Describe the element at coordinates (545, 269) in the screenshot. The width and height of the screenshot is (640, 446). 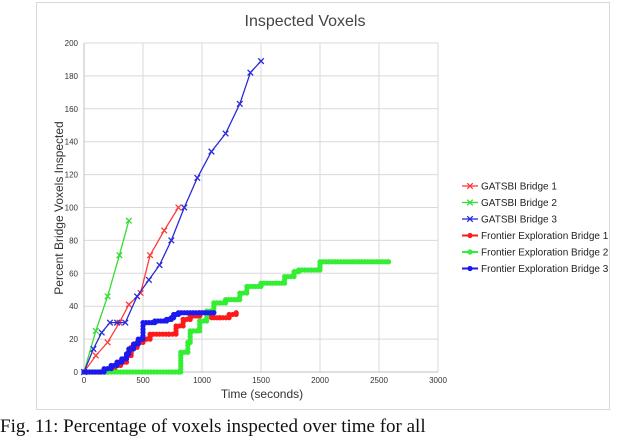
I see `legend-label: Frontier Exploration Bridge 3` at that location.